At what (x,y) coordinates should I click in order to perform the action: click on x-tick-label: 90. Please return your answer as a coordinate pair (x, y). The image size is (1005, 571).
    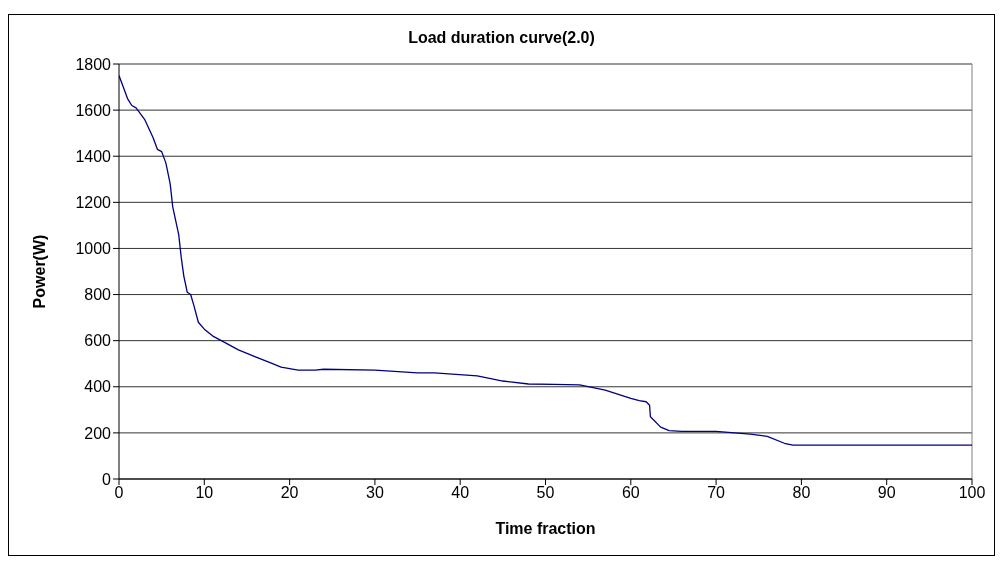
    Looking at the image, I should click on (886, 493).